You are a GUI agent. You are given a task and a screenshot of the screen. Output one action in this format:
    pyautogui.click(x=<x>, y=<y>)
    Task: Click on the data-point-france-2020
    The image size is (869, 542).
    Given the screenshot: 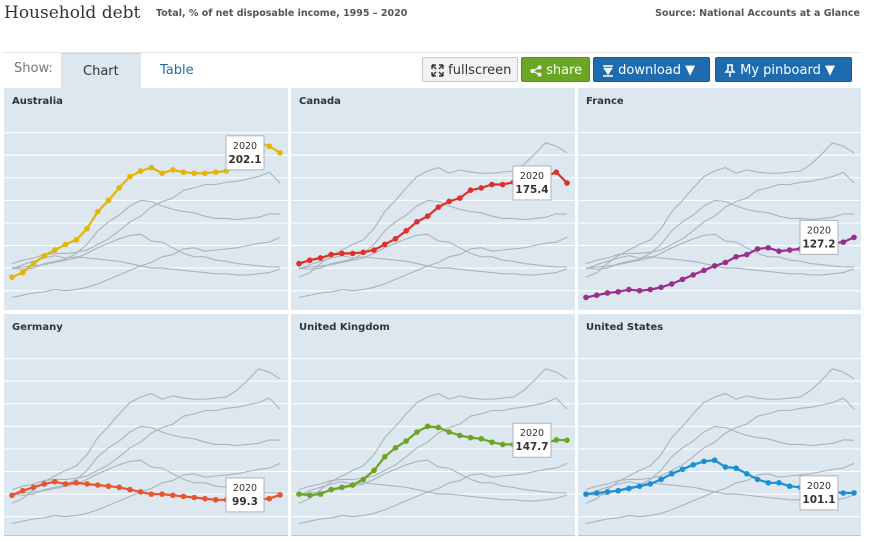 What is the action you would take?
    pyautogui.click(x=854, y=237)
    